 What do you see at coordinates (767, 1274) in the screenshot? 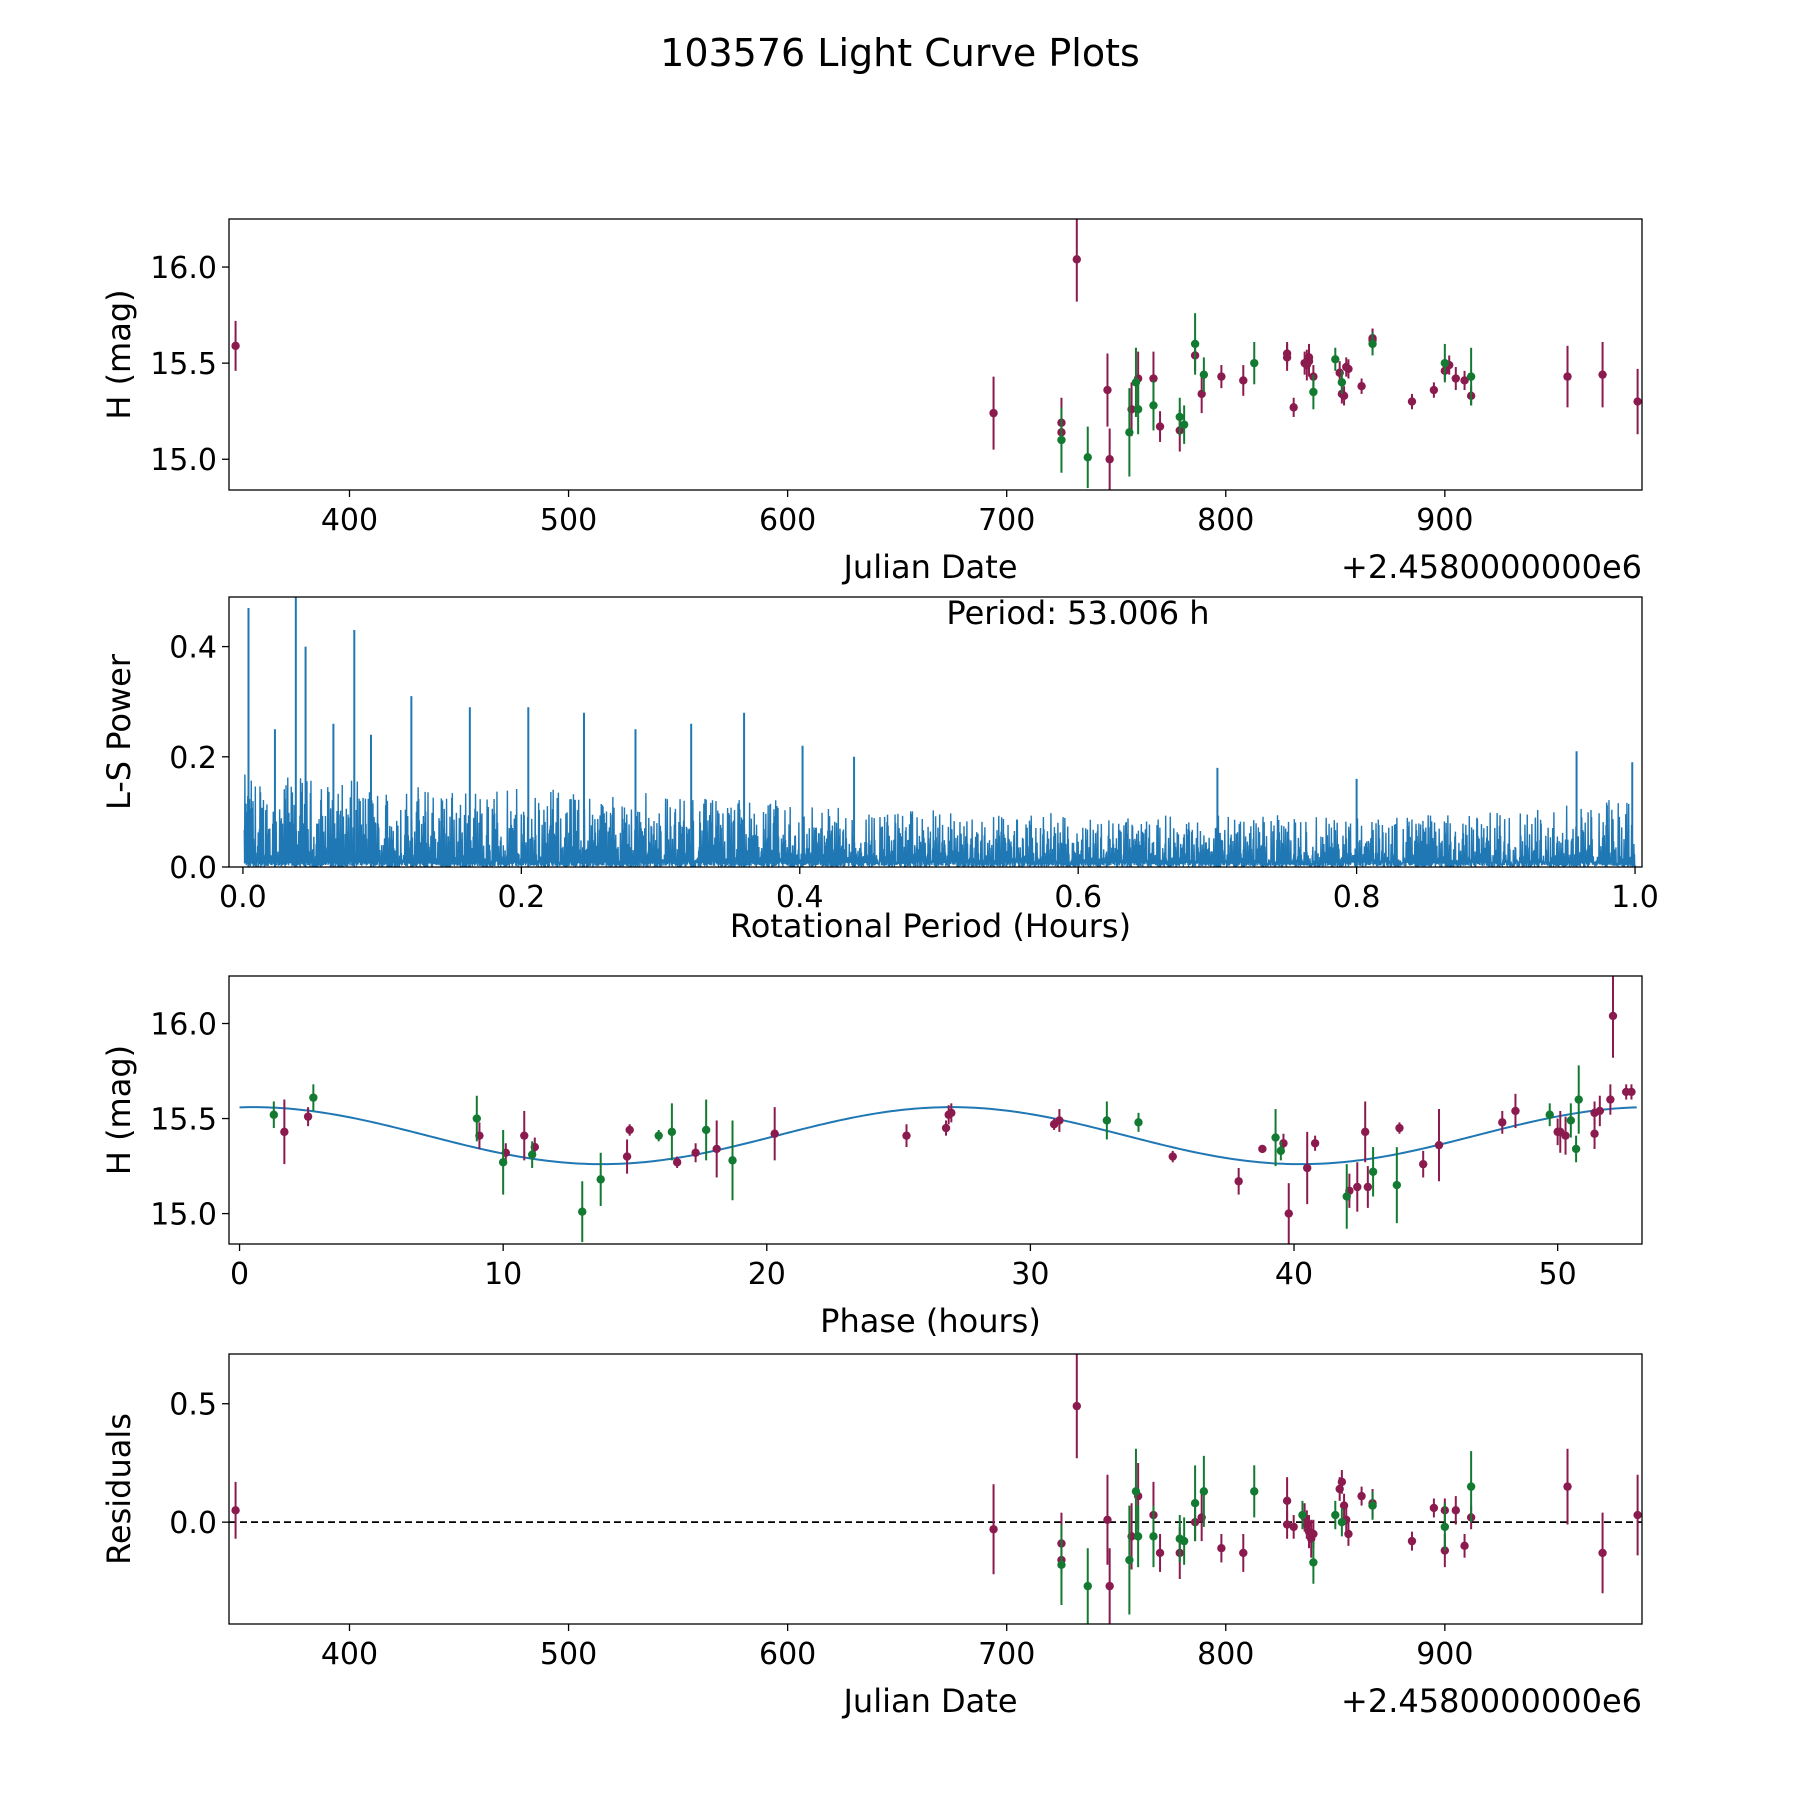
I see `x-tick-label: 20` at bounding box center [767, 1274].